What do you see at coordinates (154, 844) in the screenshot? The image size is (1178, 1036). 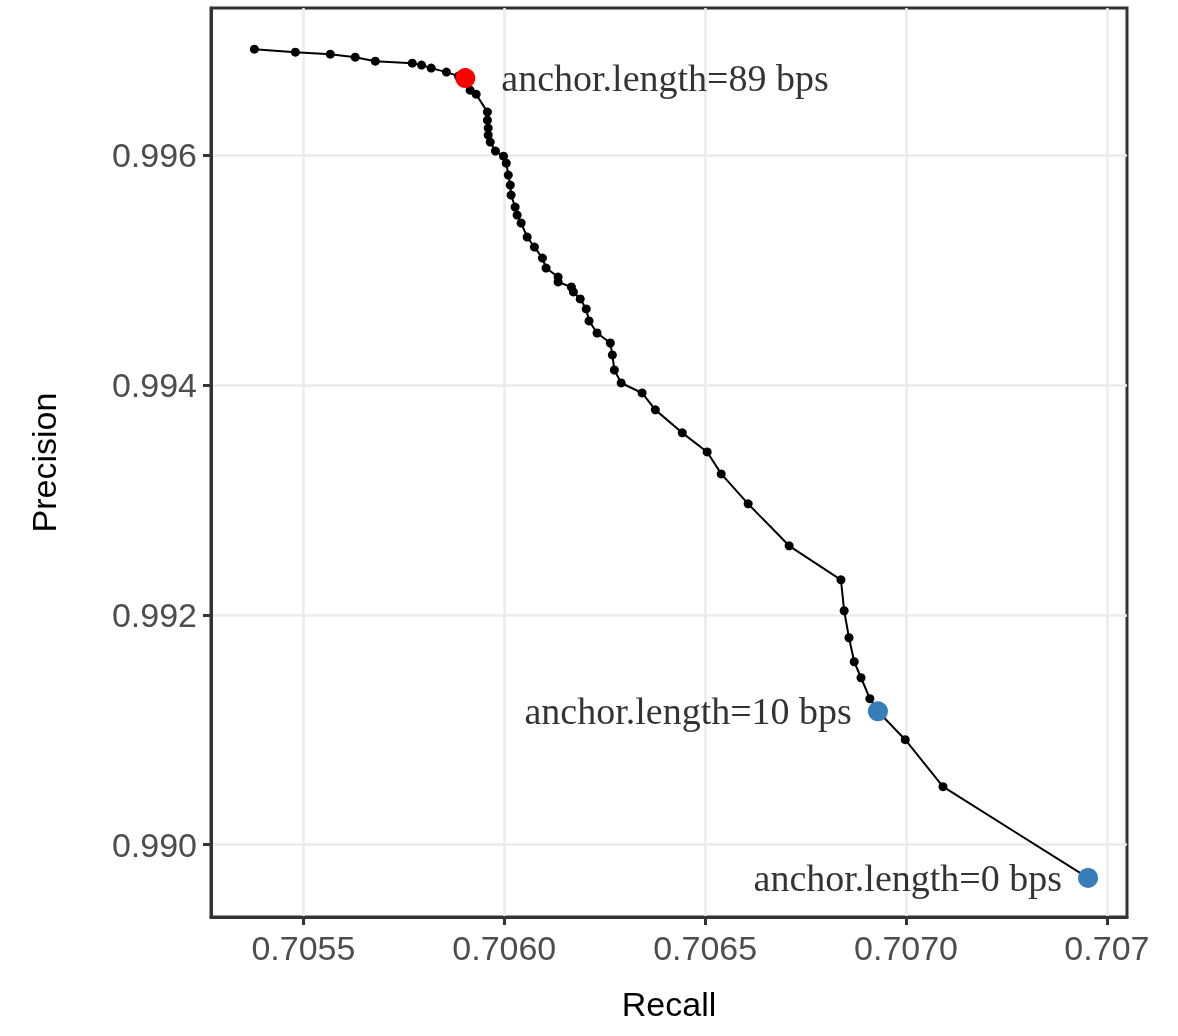 I see `y-tick-label: 0.990` at bounding box center [154, 844].